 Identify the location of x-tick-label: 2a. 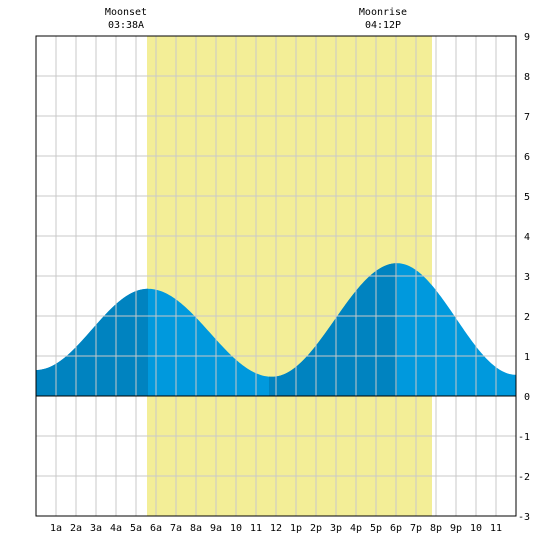
(76, 528).